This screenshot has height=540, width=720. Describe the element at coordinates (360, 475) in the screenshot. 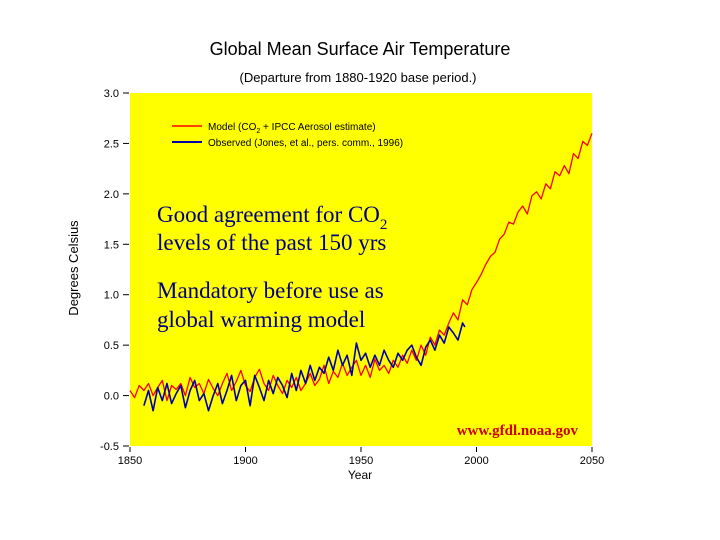

I see `x-axis-label: Year` at that location.